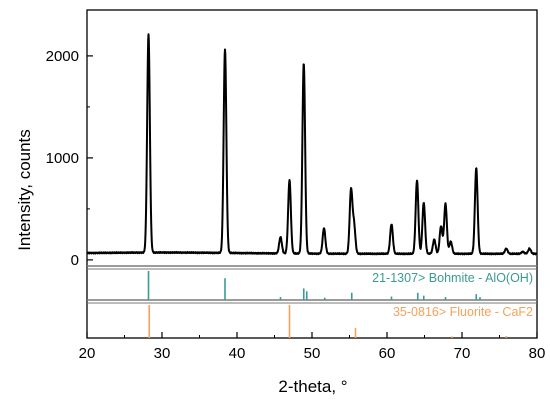  Describe the element at coordinates (162, 353) in the screenshot. I see `x-tick-label: 30` at that location.